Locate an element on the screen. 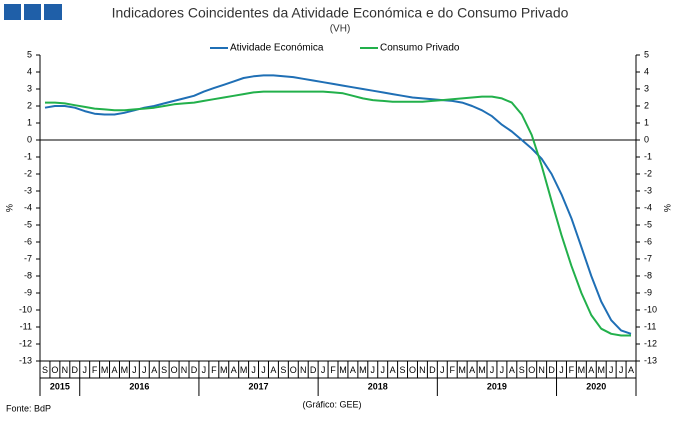  y2-tick-label: -6 is located at coordinates (648, 241).